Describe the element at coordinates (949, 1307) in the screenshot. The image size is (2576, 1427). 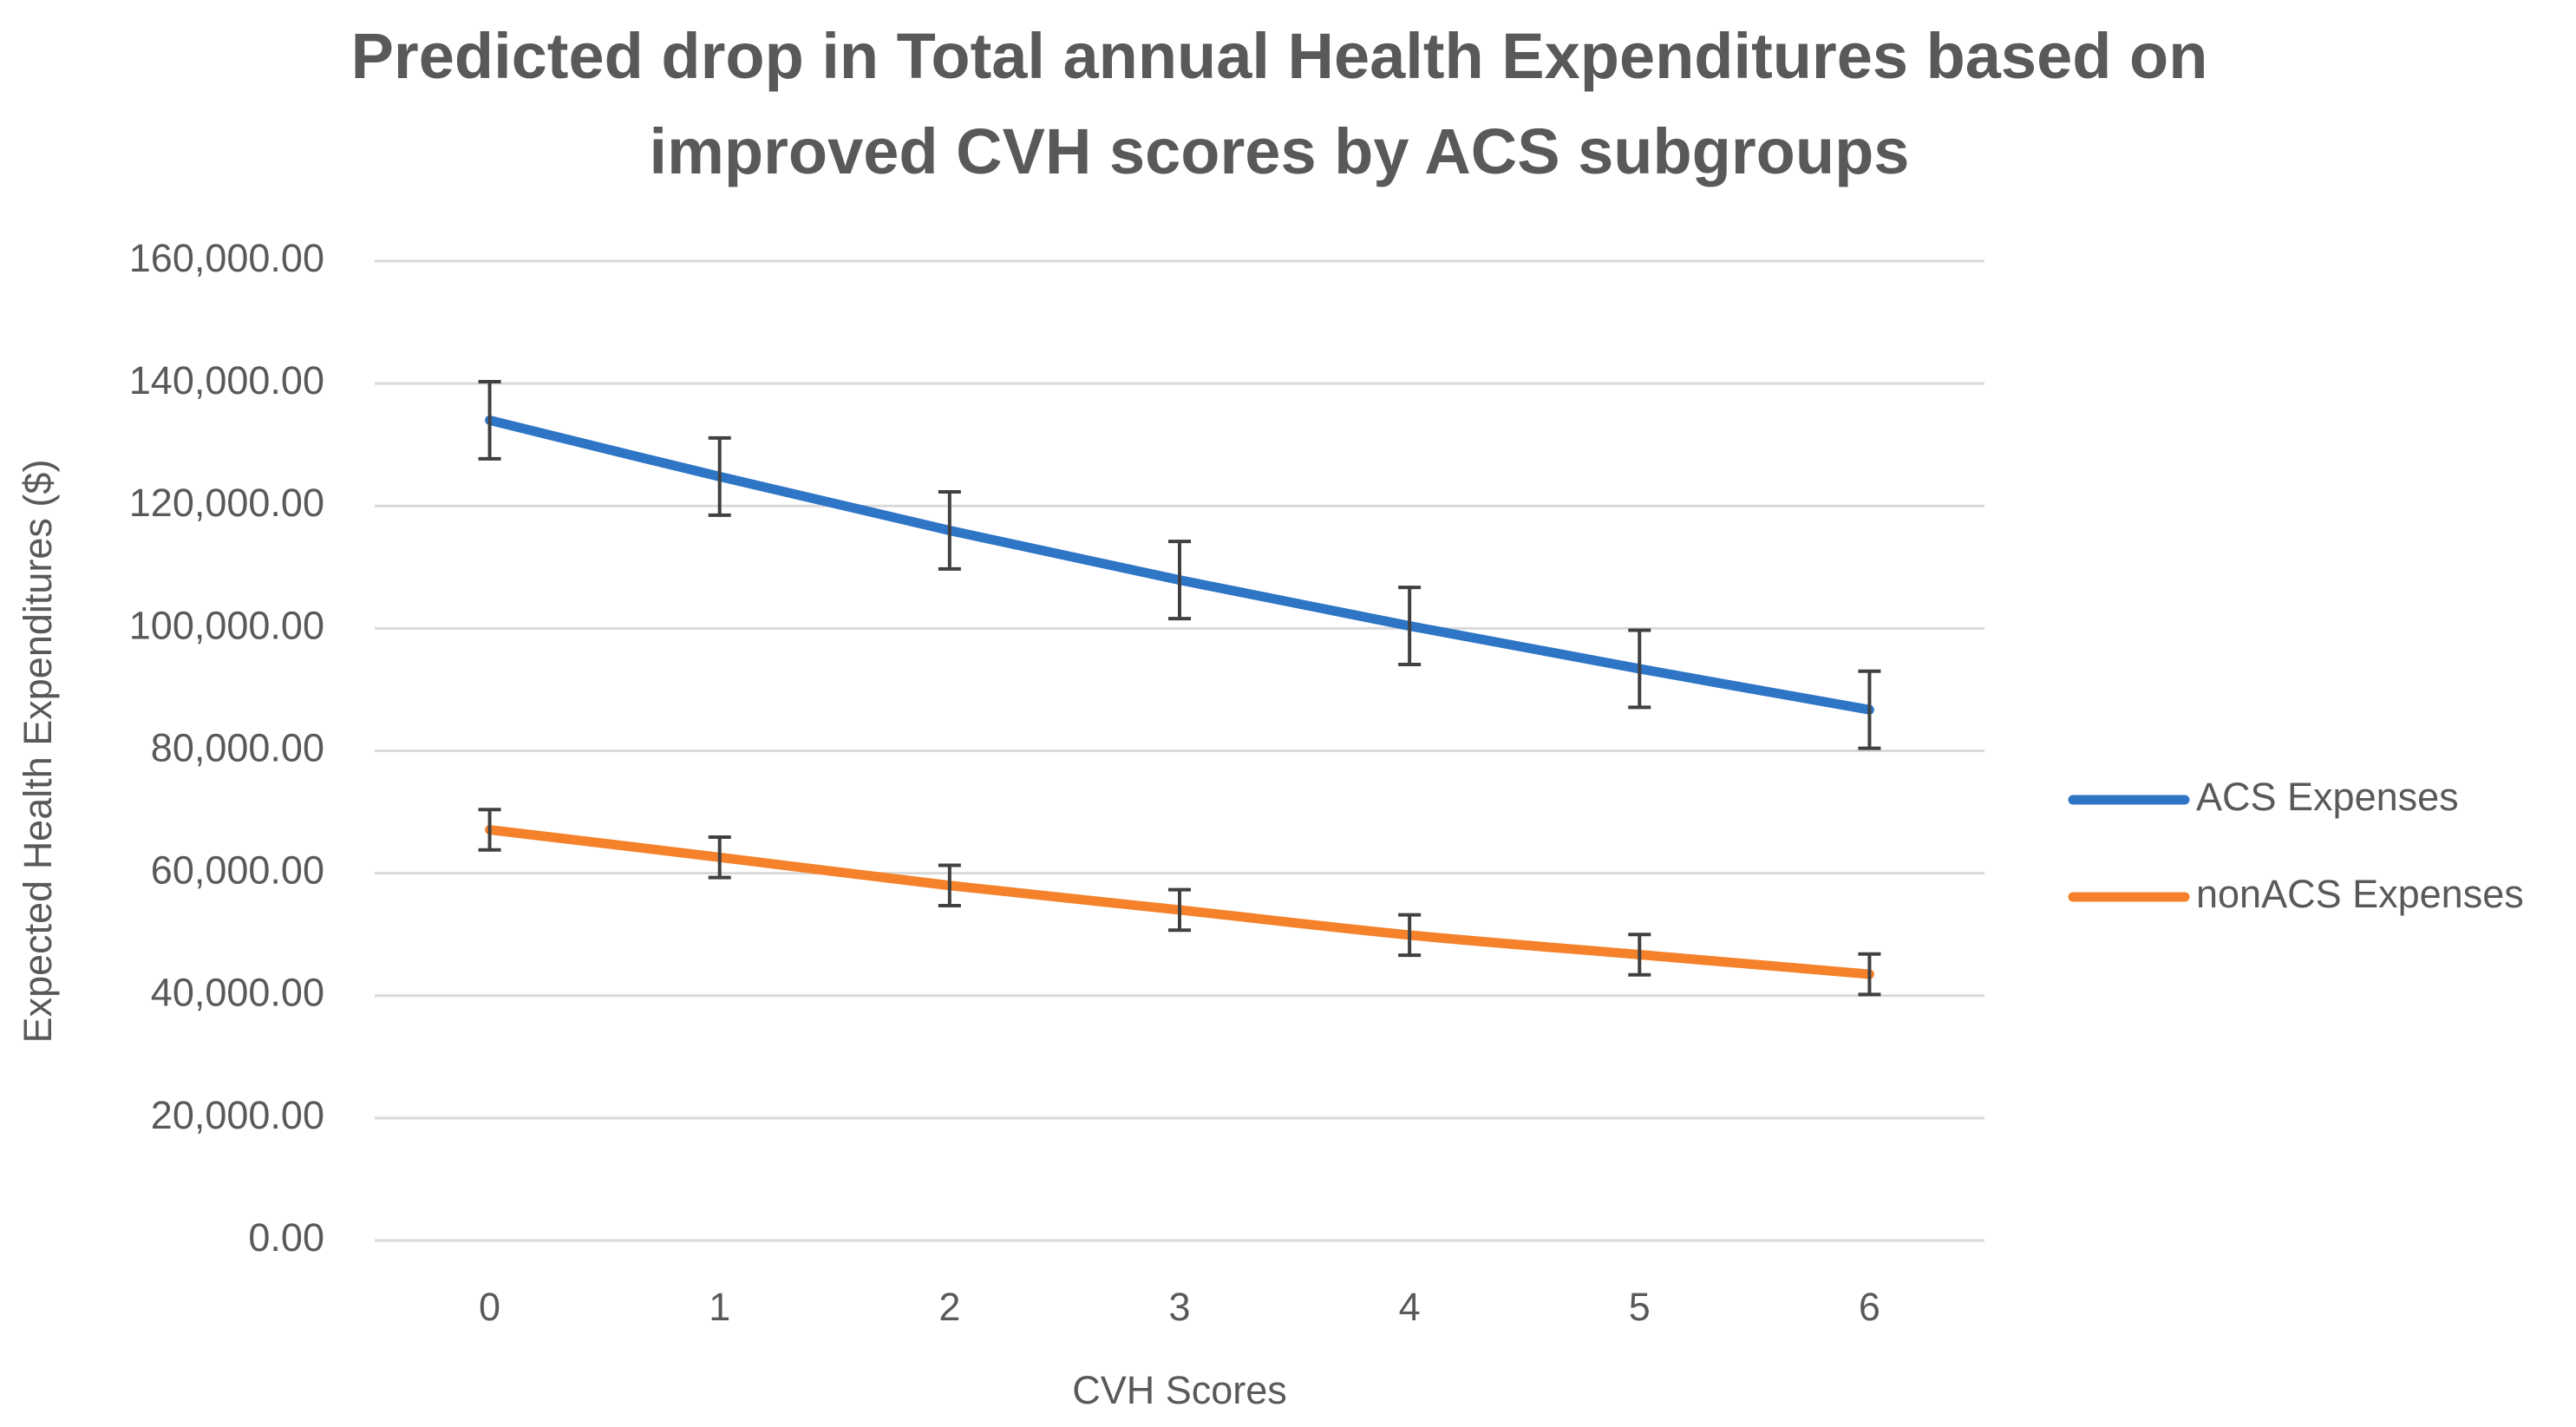
I see `x-tick-label: 2` at that location.